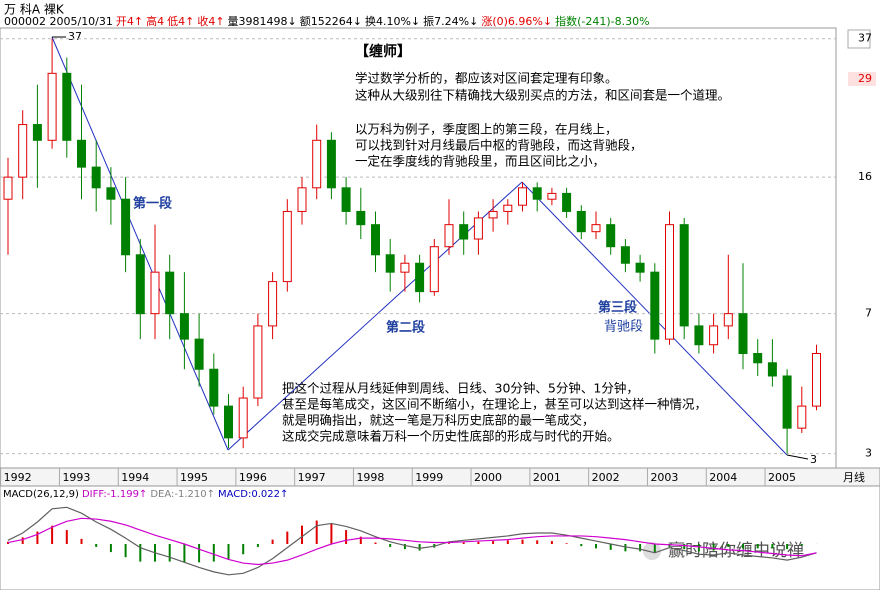 Image resolution: width=880 pixels, height=594 pixels. Describe the element at coordinates (547, 477) in the screenshot. I see `x-tick-label: 2001` at that location.